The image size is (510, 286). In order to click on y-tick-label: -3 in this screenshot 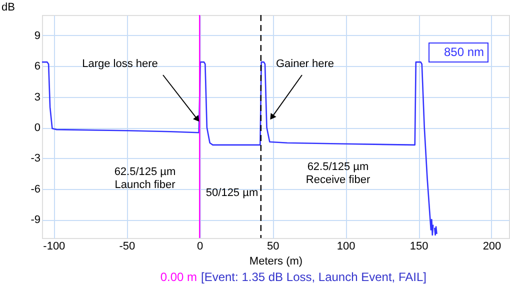, I will do `click(35, 158)`.